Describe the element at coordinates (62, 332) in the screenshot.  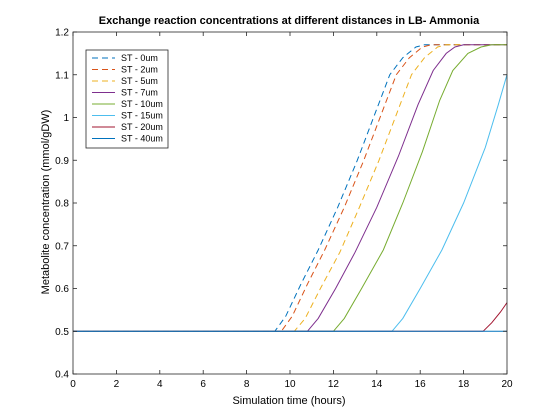
I see `y-tick-label: 0.5` at that location.